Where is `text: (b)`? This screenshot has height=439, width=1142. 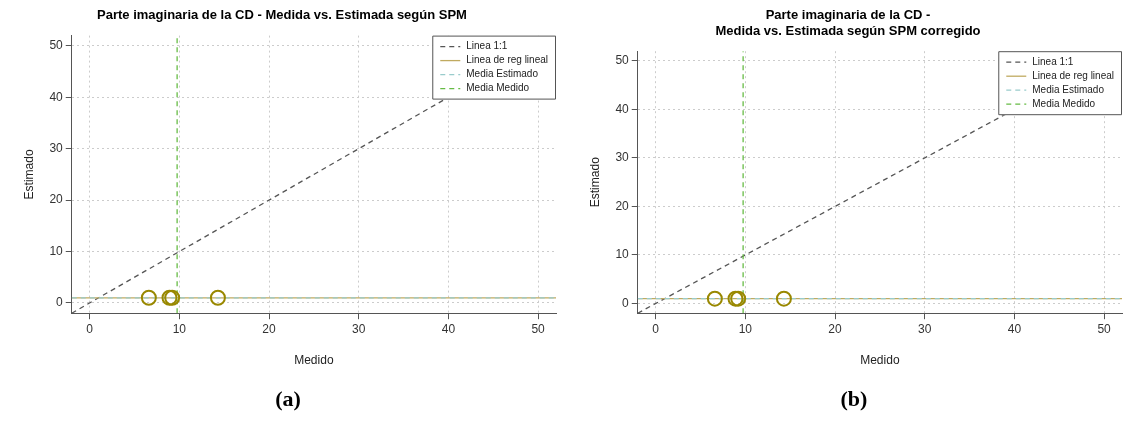
text: (b) is located at coordinates (854, 399).